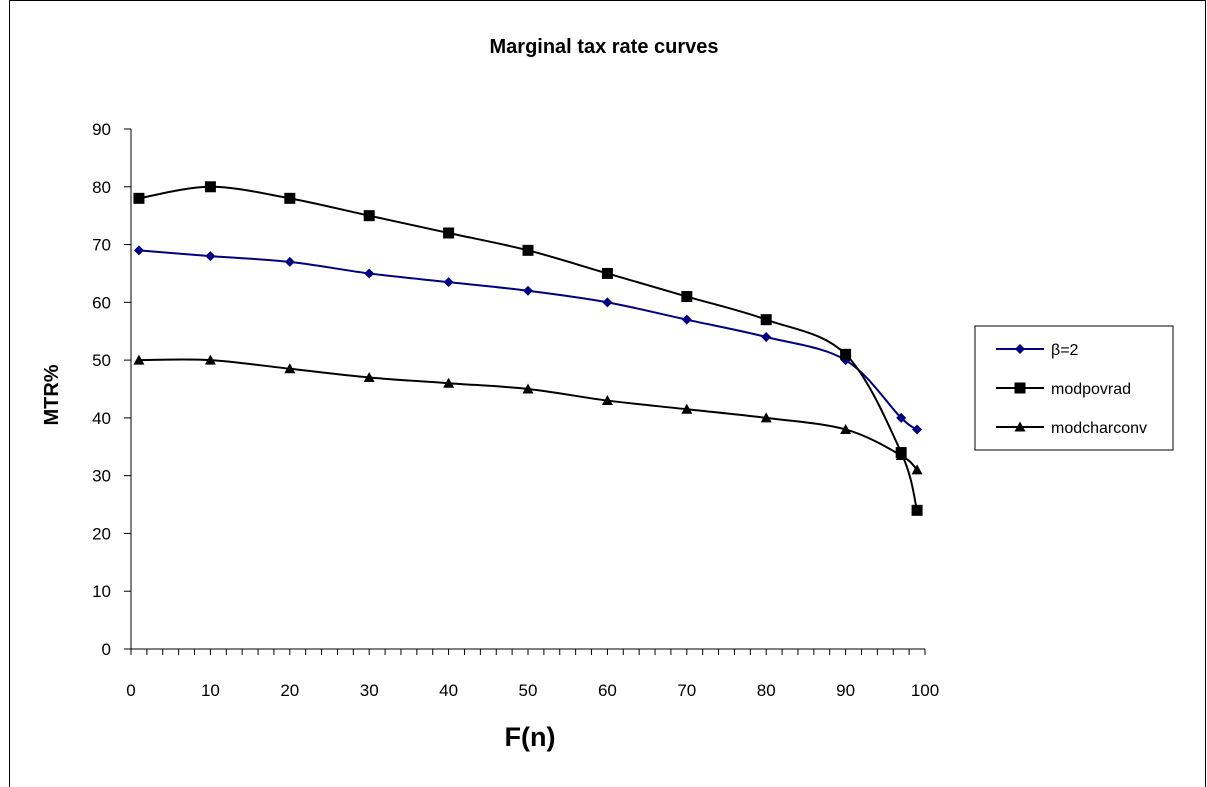 This screenshot has height=787, width=1207. What do you see at coordinates (607, 690) in the screenshot?
I see `x-tick-label: 60` at bounding box center [607, 690].